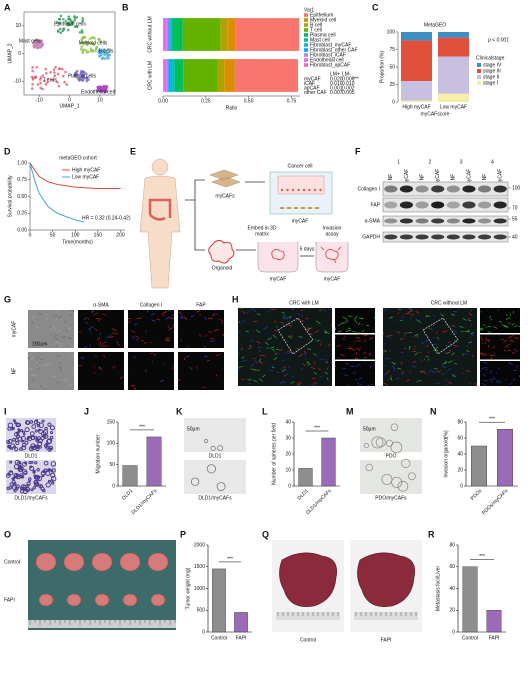 This screenshot has height=682, width=529. Describe the element at coordinates (70, 24) in the screenshot. I see `cluster-label: Epithelial cells` at that location.